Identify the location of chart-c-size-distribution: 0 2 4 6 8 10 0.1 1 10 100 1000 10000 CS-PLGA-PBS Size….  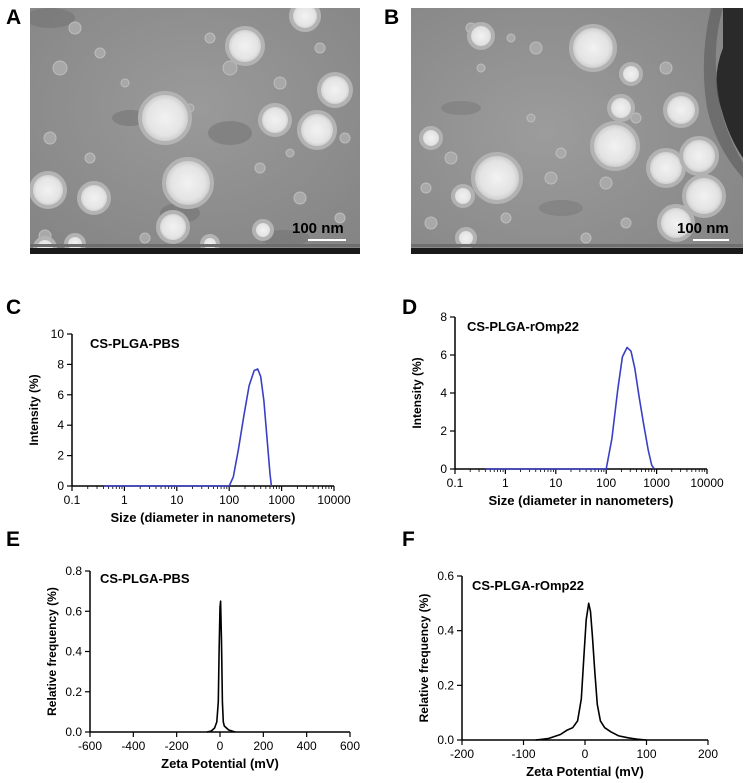
(186, 415).